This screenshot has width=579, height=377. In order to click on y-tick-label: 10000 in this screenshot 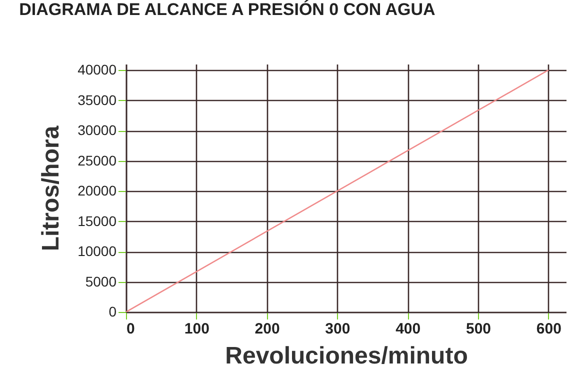, I will do `click(97, 251)`.